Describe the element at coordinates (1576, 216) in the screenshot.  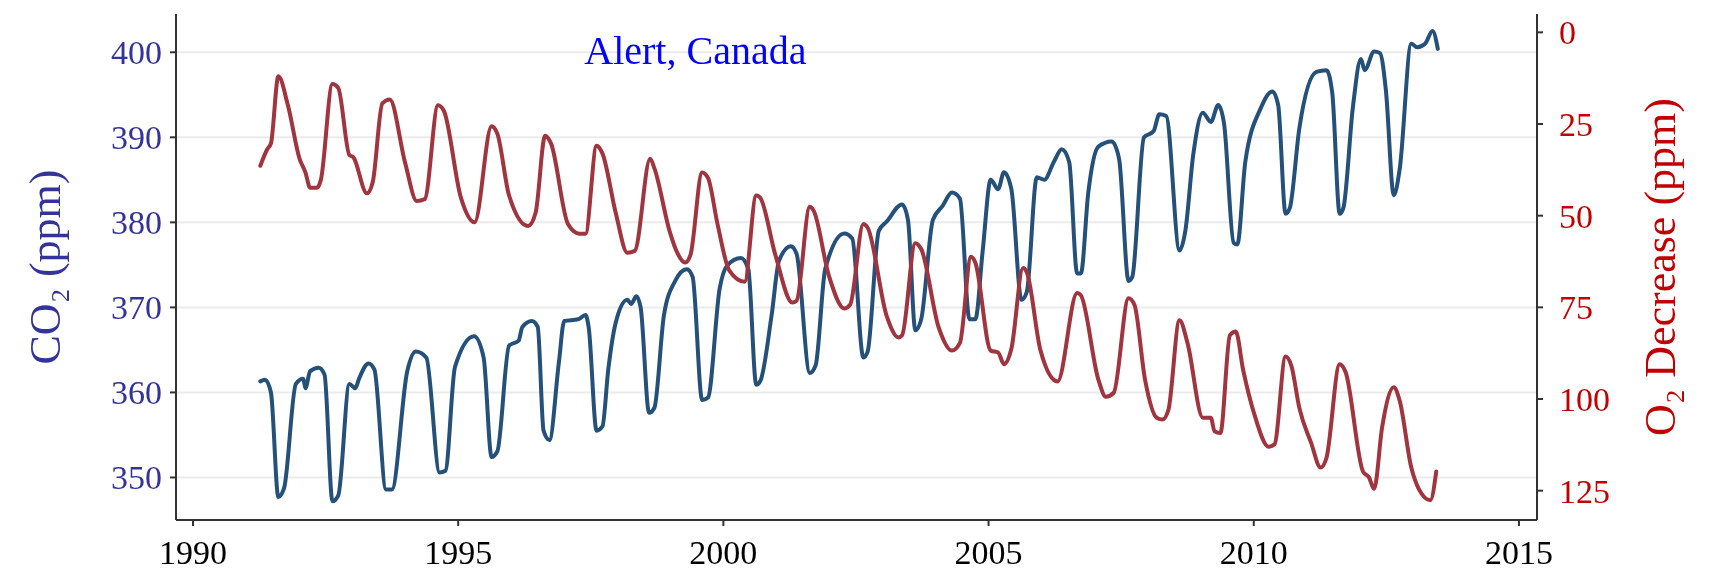
I see `y2-tick-label: 50` at that location.